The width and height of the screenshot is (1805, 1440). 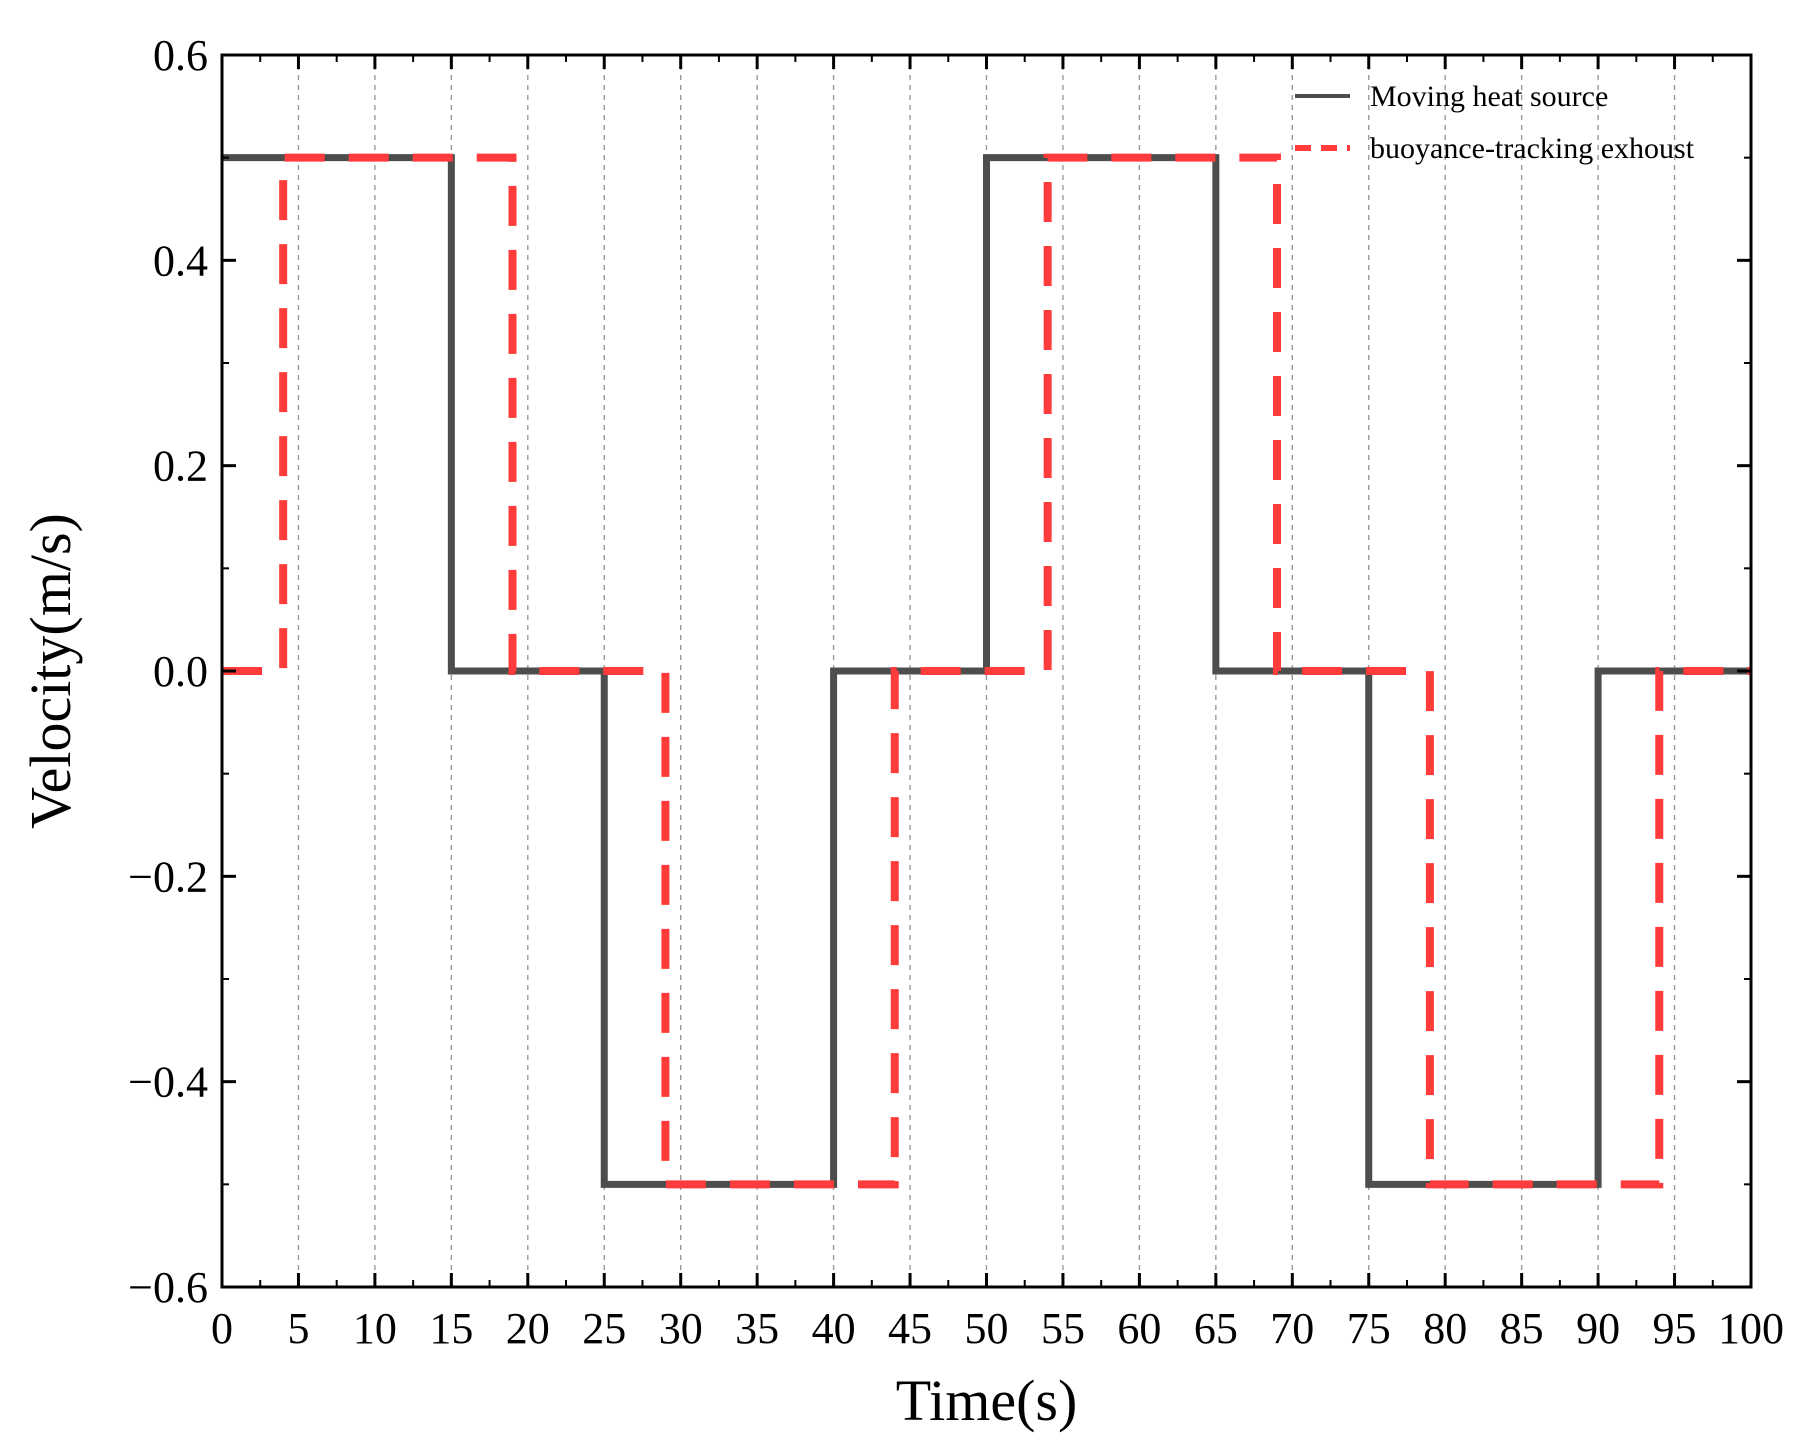 What do you see at coordinates (757, 1328) in the screenshot?
I see `x-tick-label: 35` at bounding box center [757, 1328].